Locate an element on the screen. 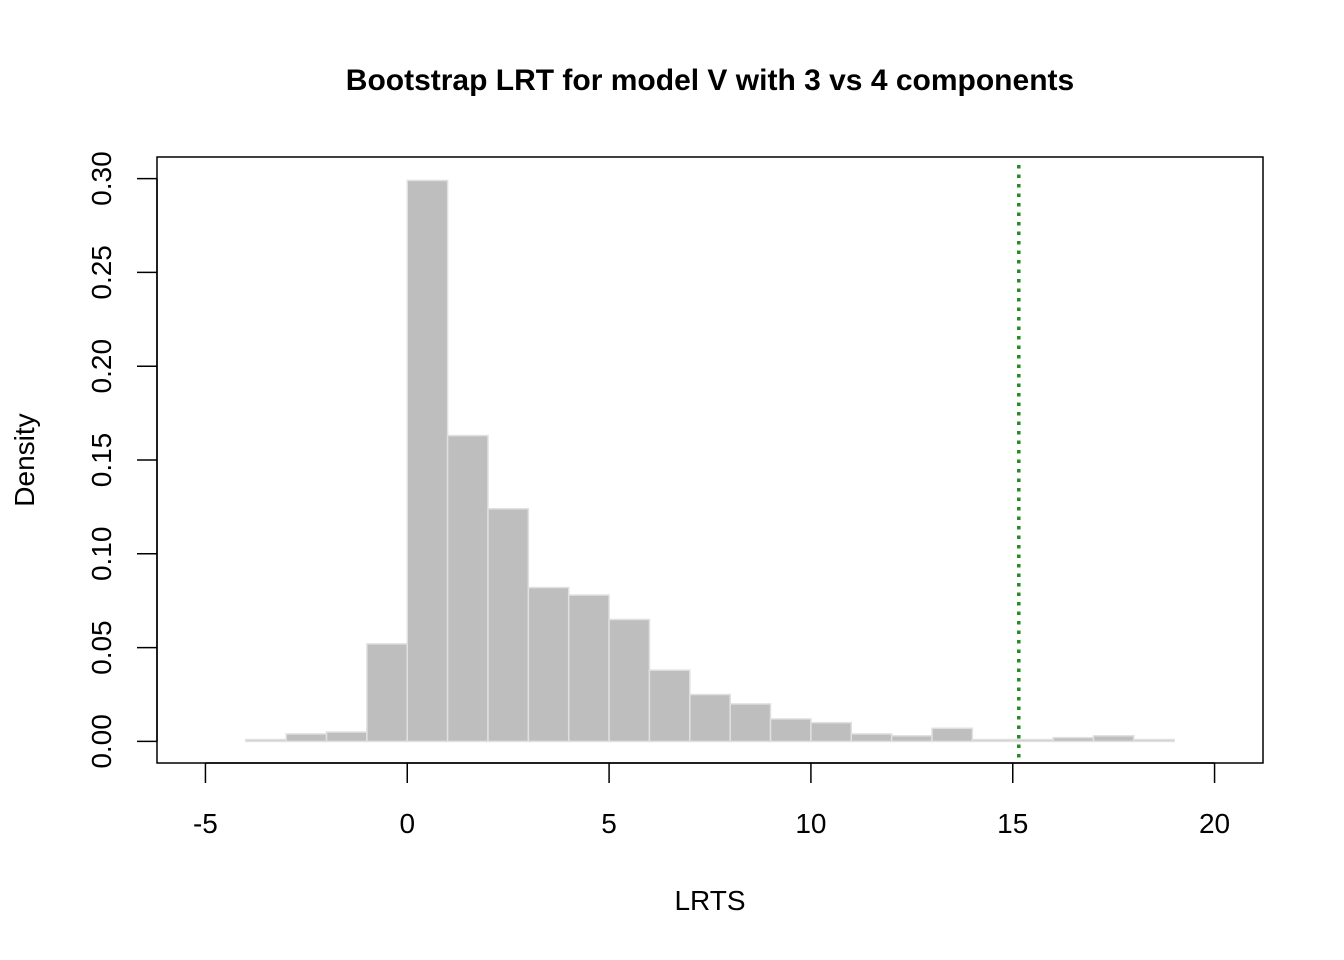 The width and height of the screenshot is (1344, 960). y-tick-label: 0.10 is located at coordinates (101, 554).